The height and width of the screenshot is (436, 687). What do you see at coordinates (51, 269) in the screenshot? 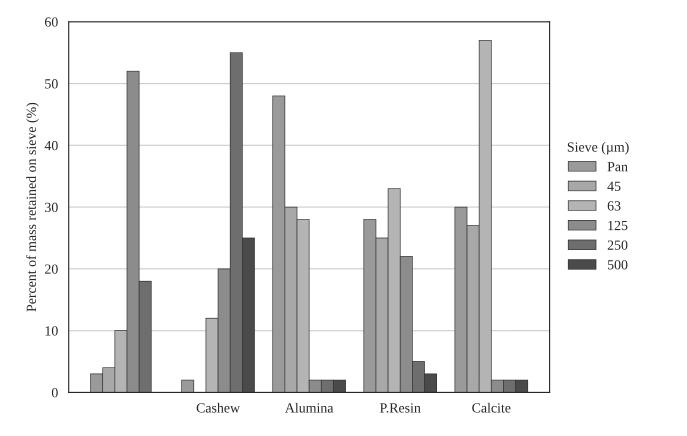
I see `y-tick-label: 20` at bounding box center [51, 269].